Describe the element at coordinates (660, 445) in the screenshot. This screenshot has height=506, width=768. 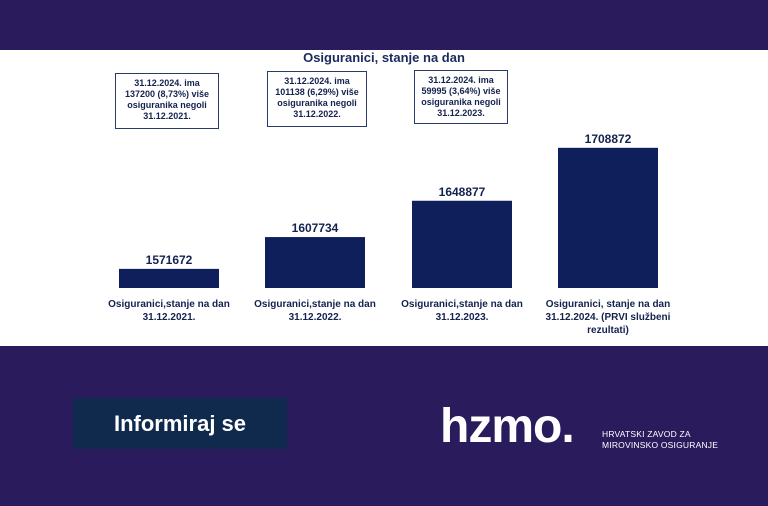
I see `logo-tagline-line2: MIROVINSKO OSIGURANJE` at that location.